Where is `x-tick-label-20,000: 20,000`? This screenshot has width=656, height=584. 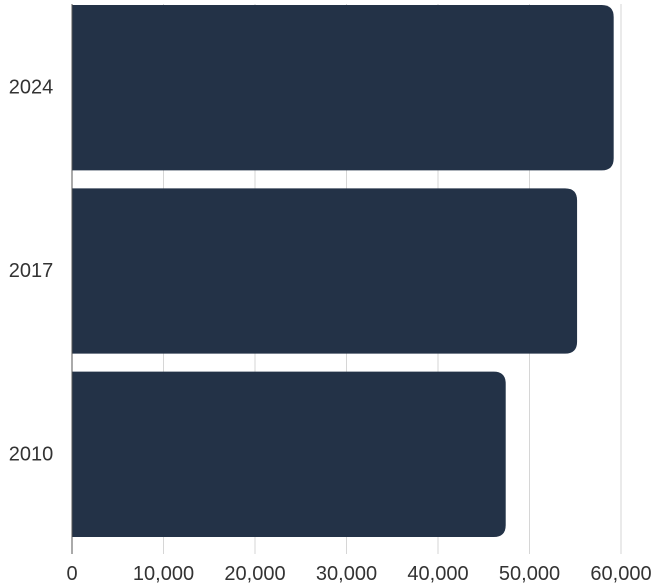 x-tick-label-20,000: 20,000 is located at coordinates (254, 573).